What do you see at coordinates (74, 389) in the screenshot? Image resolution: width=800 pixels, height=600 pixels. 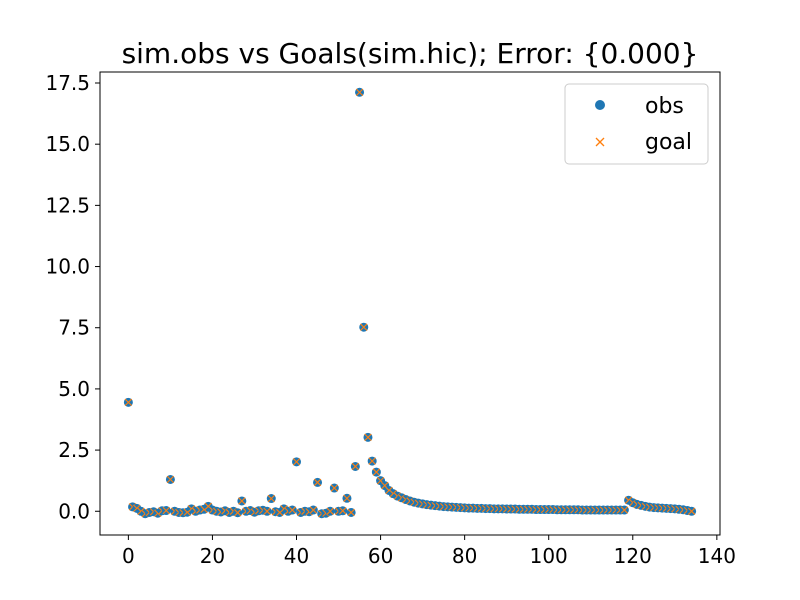 I see `y-tick-label: 5.0` at bounding box center [74, 389].